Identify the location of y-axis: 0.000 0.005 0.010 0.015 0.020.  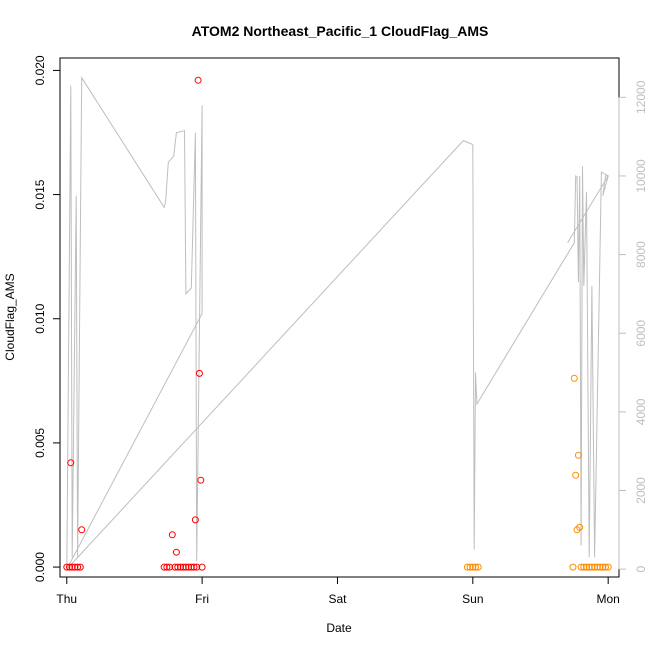
(47, 318).